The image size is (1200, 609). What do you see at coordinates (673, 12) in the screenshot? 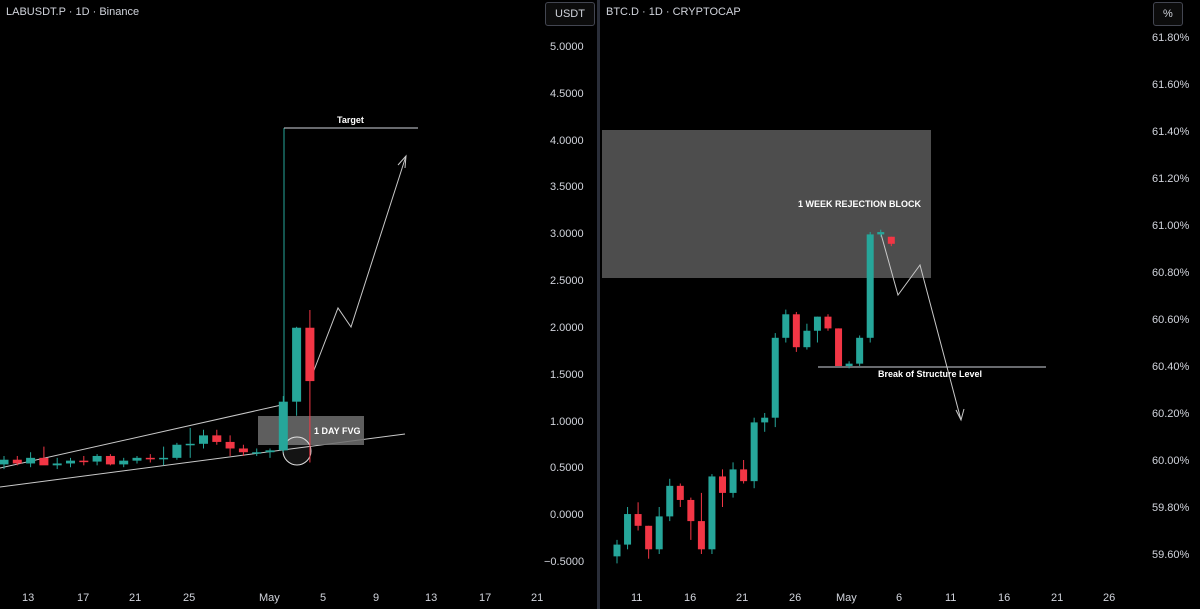
I see `btc-dominance-chart-title: BTC.D · 1D · CRYPTOCAP` at bounding box center [673, 12].